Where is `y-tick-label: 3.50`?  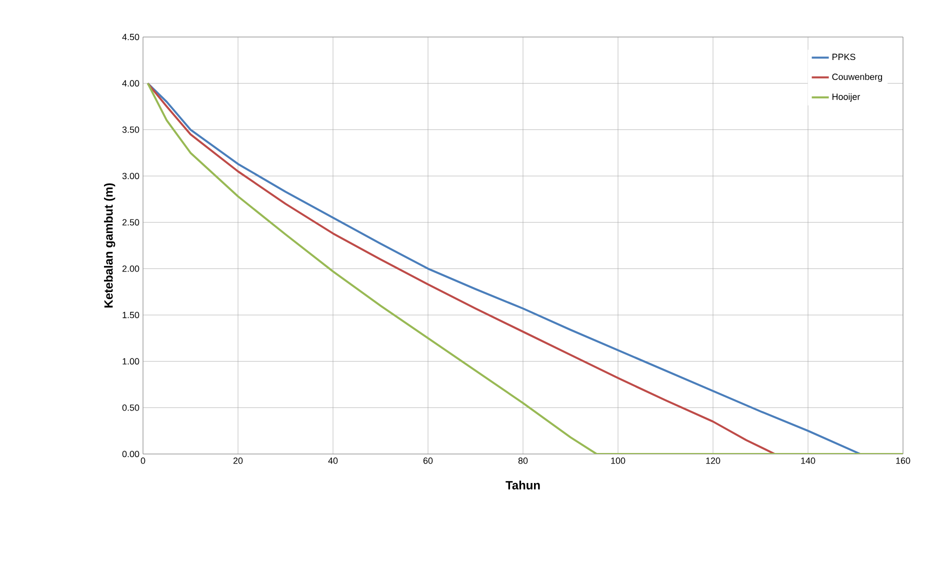
y-tick-label: 3.50 is located at coordinates (131, 129).